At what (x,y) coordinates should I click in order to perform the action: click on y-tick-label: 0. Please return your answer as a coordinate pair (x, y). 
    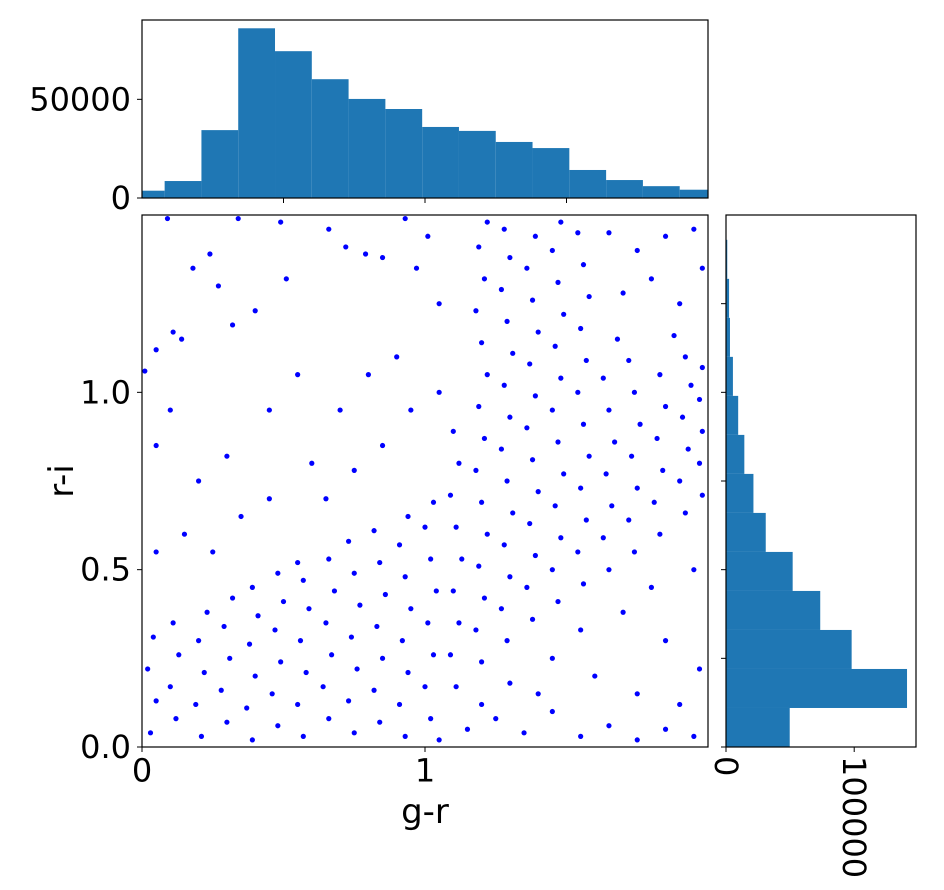
    Looking at the image, I should click on (120, 198).